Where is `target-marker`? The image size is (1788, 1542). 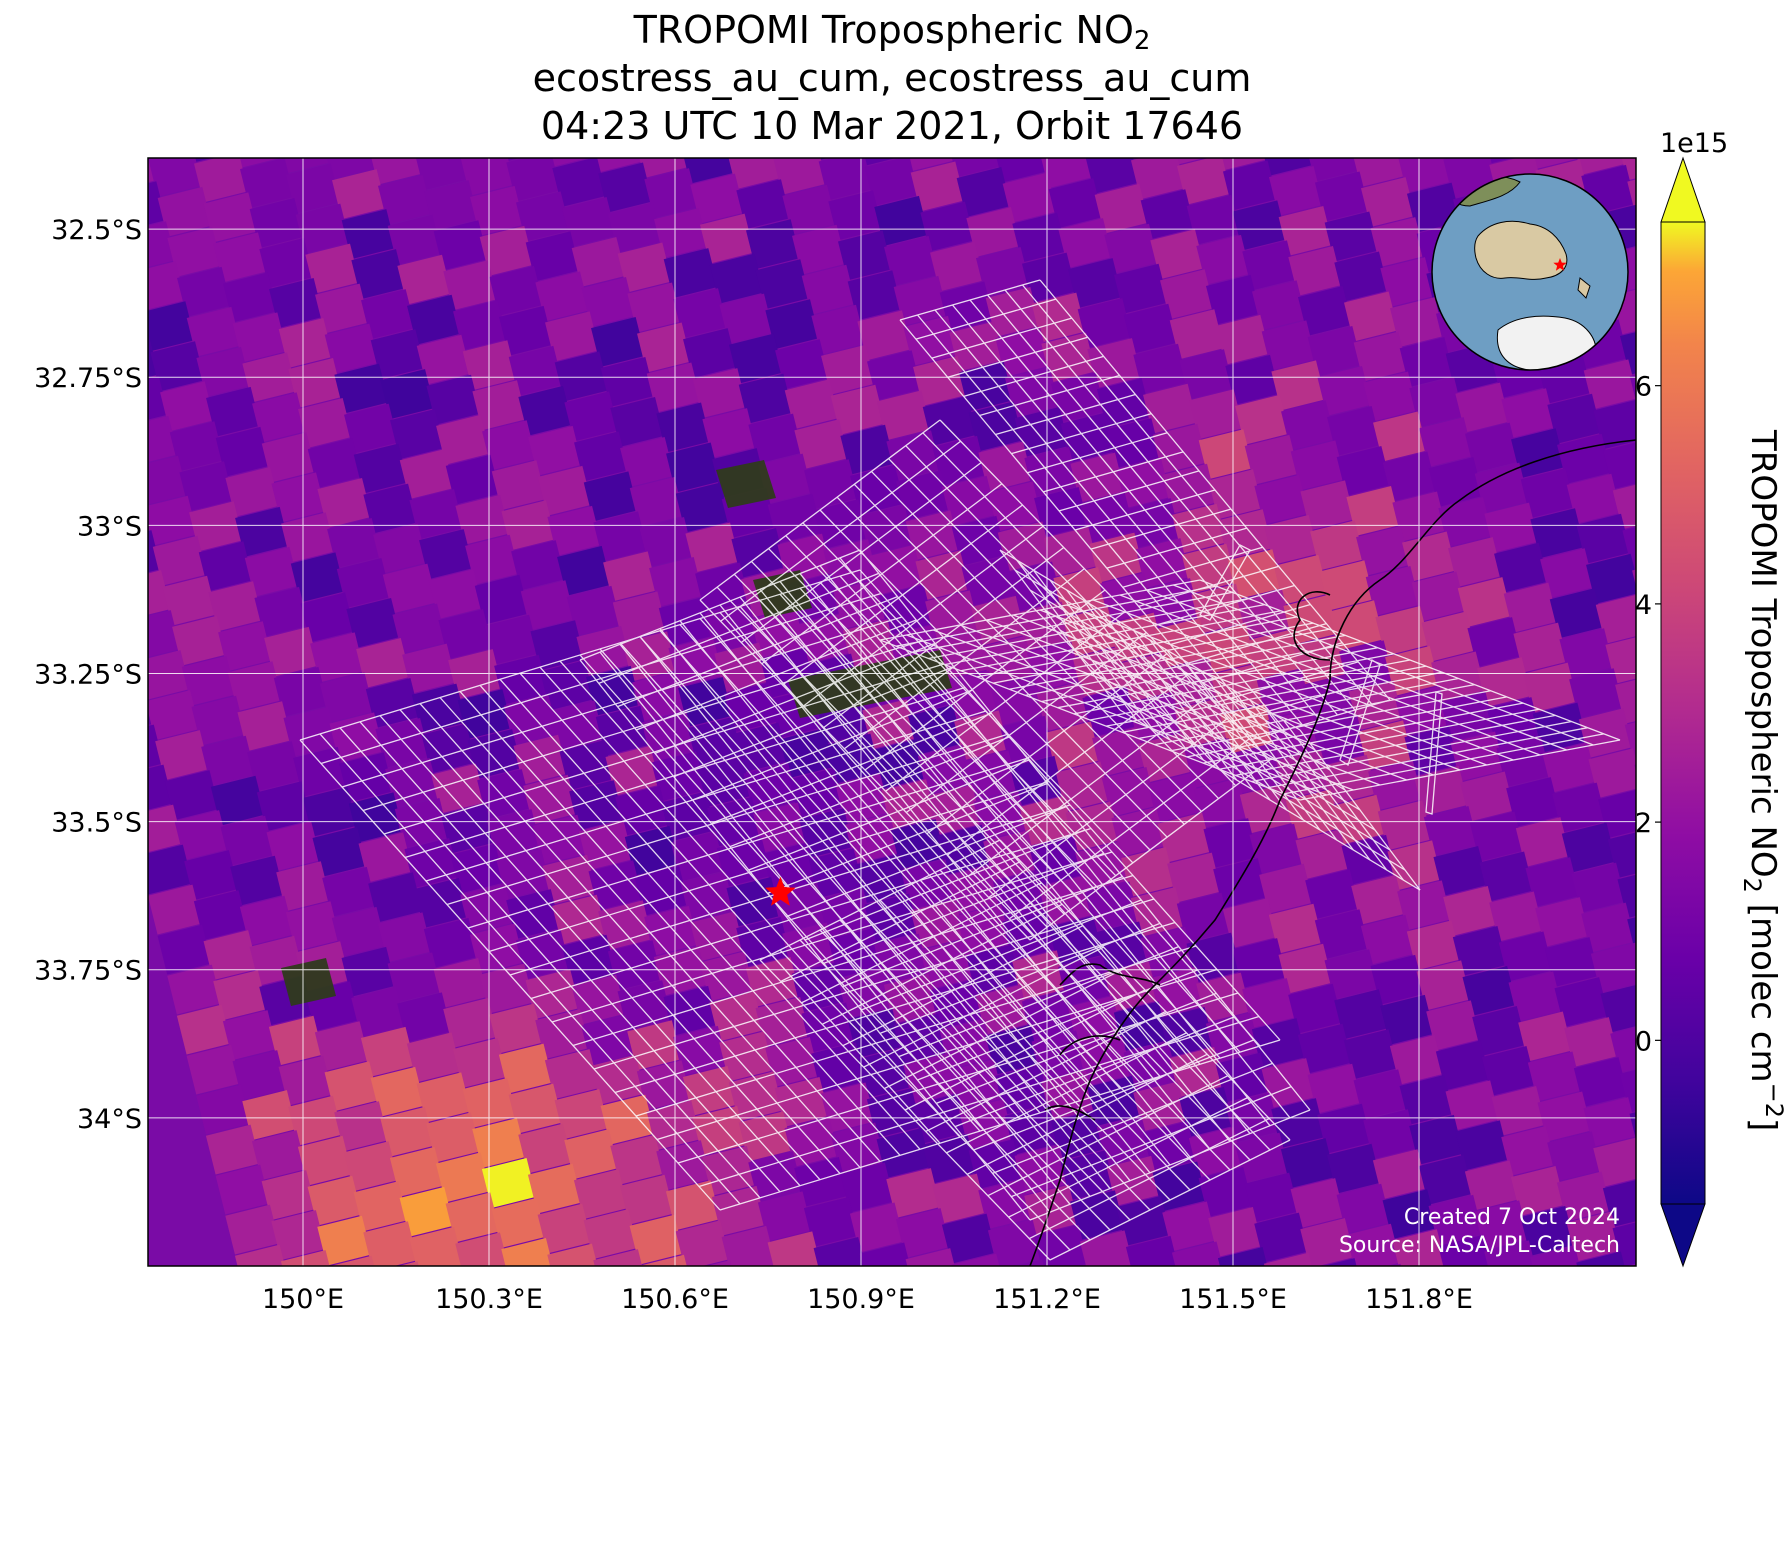 target-marker is located at coordinates (780, 891).